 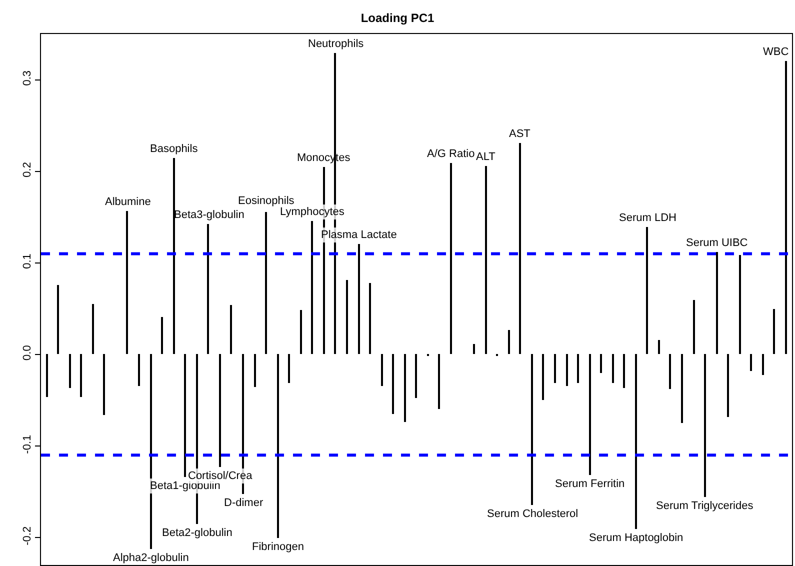 What do you see at coordinates (221, 476) in the screenshot?
I see `data-label: Cortisol/Crea` at bounding box center [221, 476].